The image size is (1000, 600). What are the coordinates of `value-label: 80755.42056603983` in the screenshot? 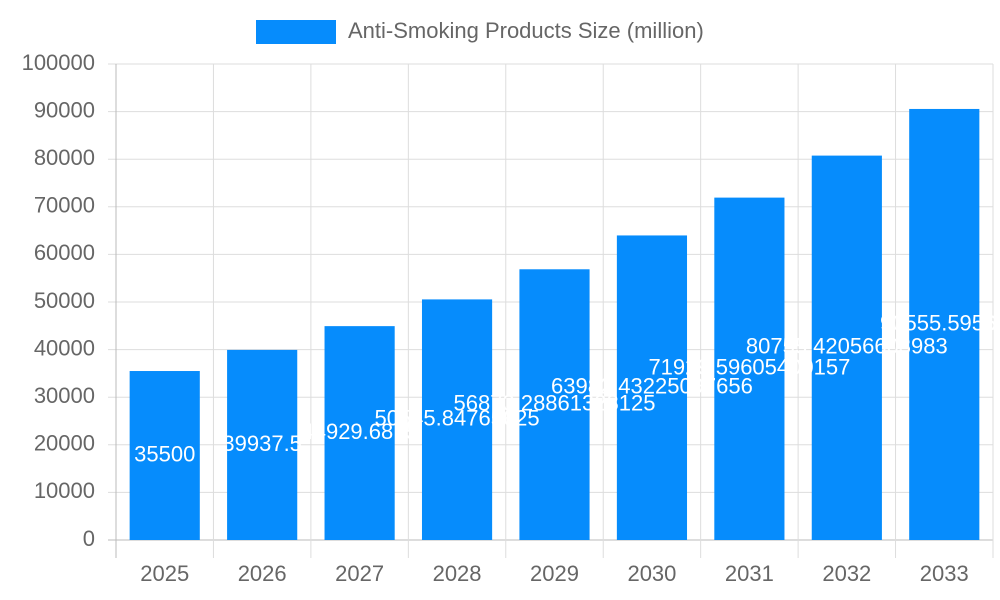 It's located at (847, 346).